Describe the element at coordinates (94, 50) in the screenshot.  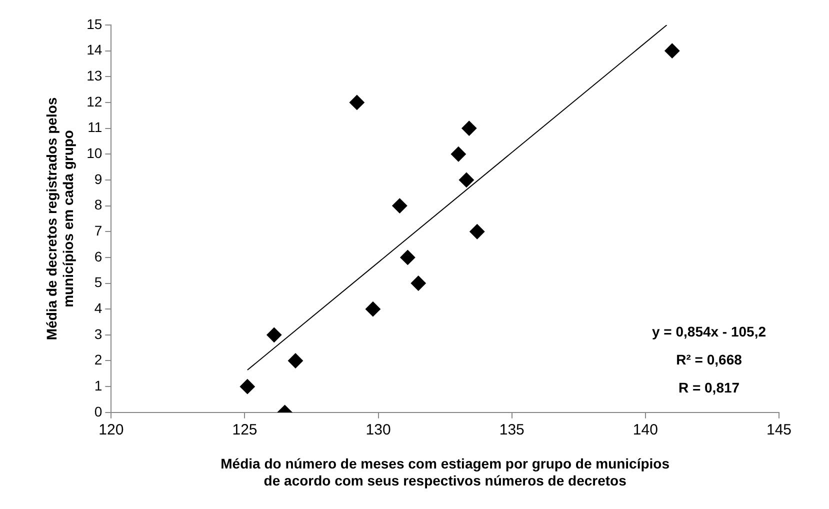
I see `y-tick-label: 14` at that location.